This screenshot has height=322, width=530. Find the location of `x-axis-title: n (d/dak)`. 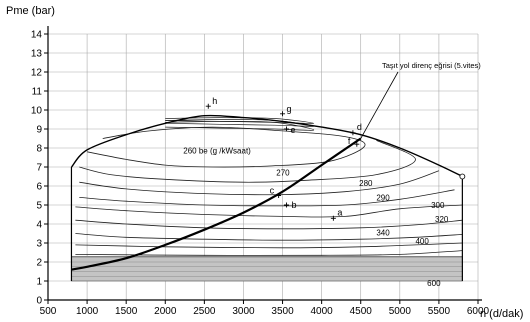

x-axis-title: n (d/dak) is located at coordinates (501, 314).